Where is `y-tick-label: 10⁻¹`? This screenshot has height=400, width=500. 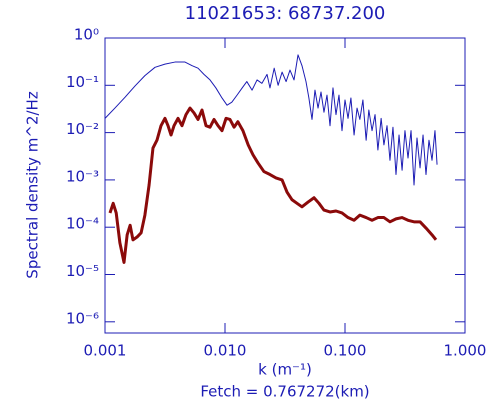 y-tick-label: 10⁻¹ is located at coordinates (82, 82).